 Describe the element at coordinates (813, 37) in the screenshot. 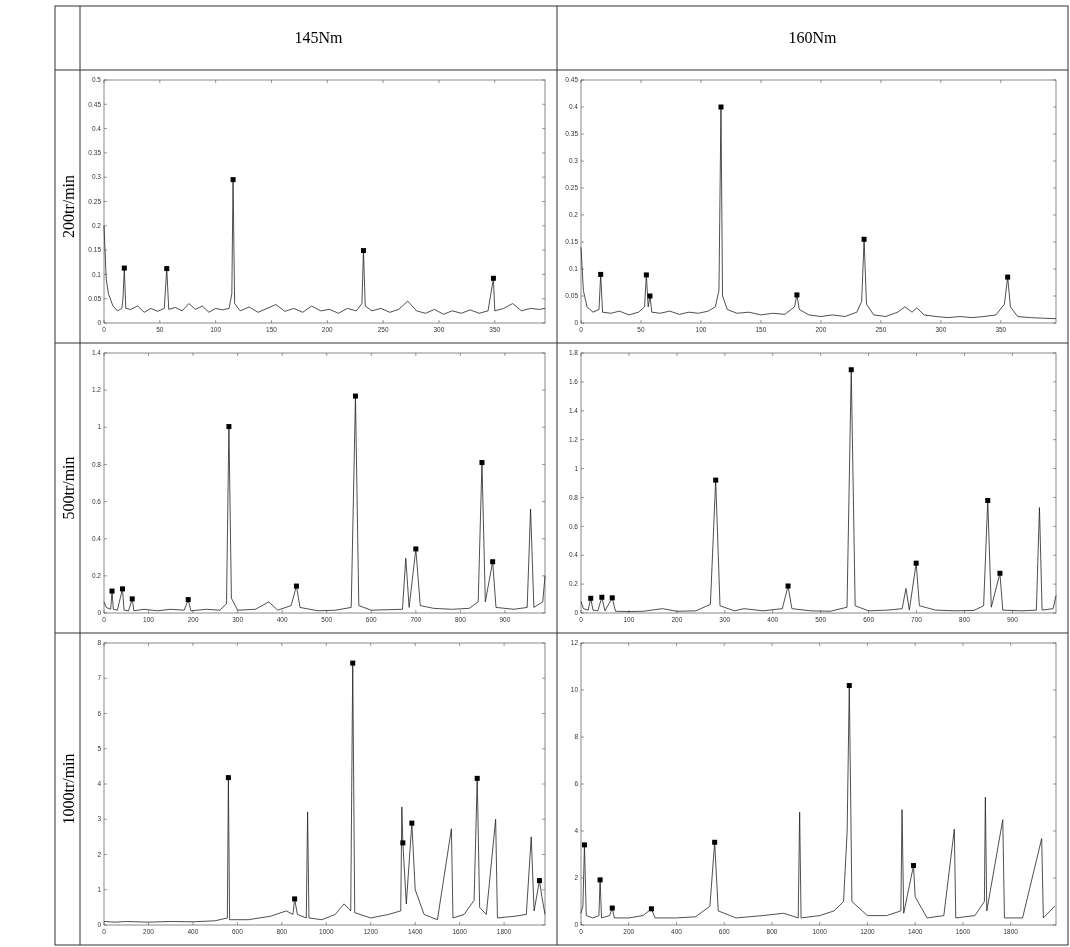

I see `chart-title: 160Nm` at that location.